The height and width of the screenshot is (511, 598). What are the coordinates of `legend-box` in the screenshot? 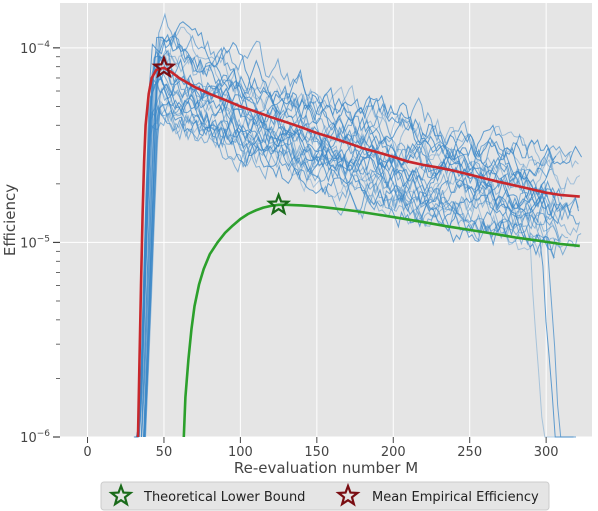 It's located at (325, 496).